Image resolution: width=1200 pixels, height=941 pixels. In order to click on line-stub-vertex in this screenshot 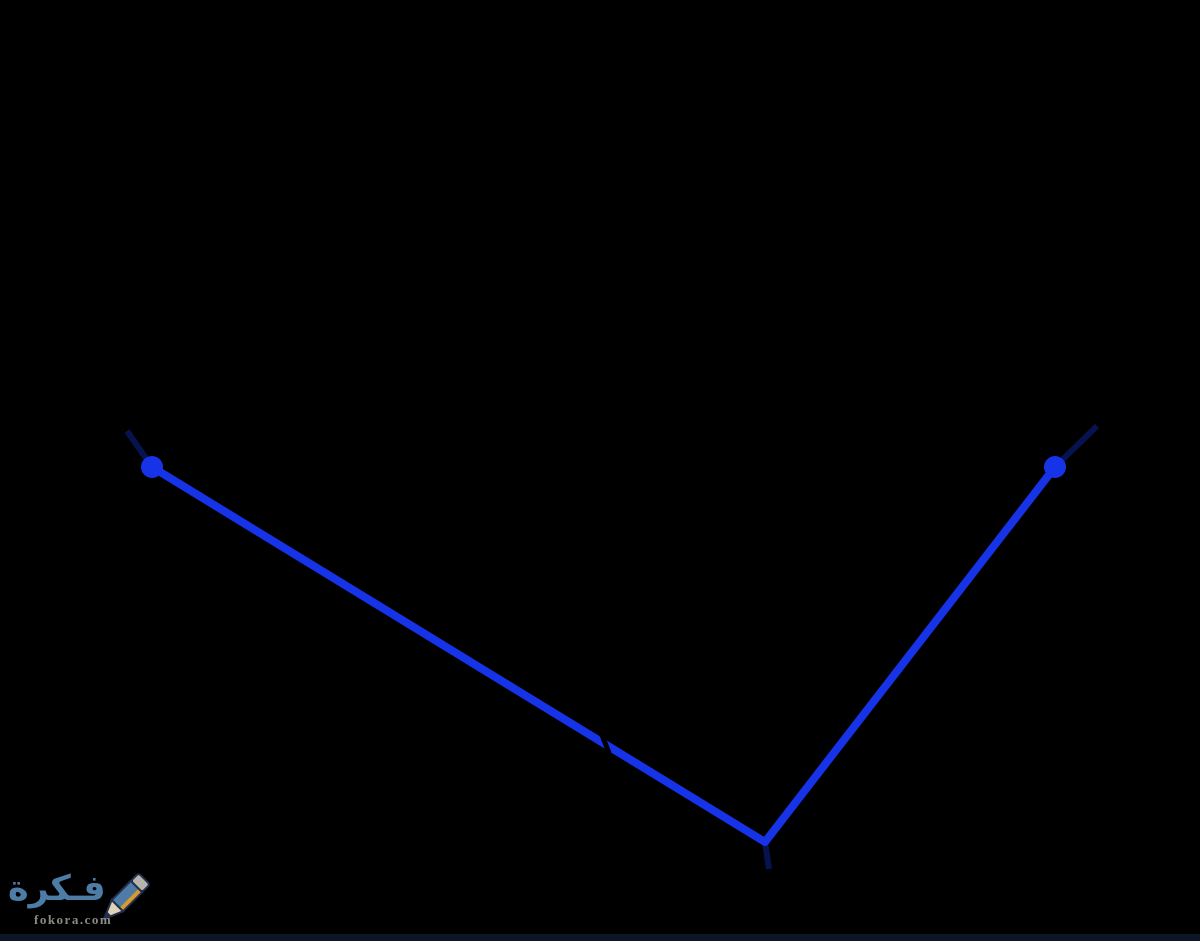, I will do `click(767, 855)`.